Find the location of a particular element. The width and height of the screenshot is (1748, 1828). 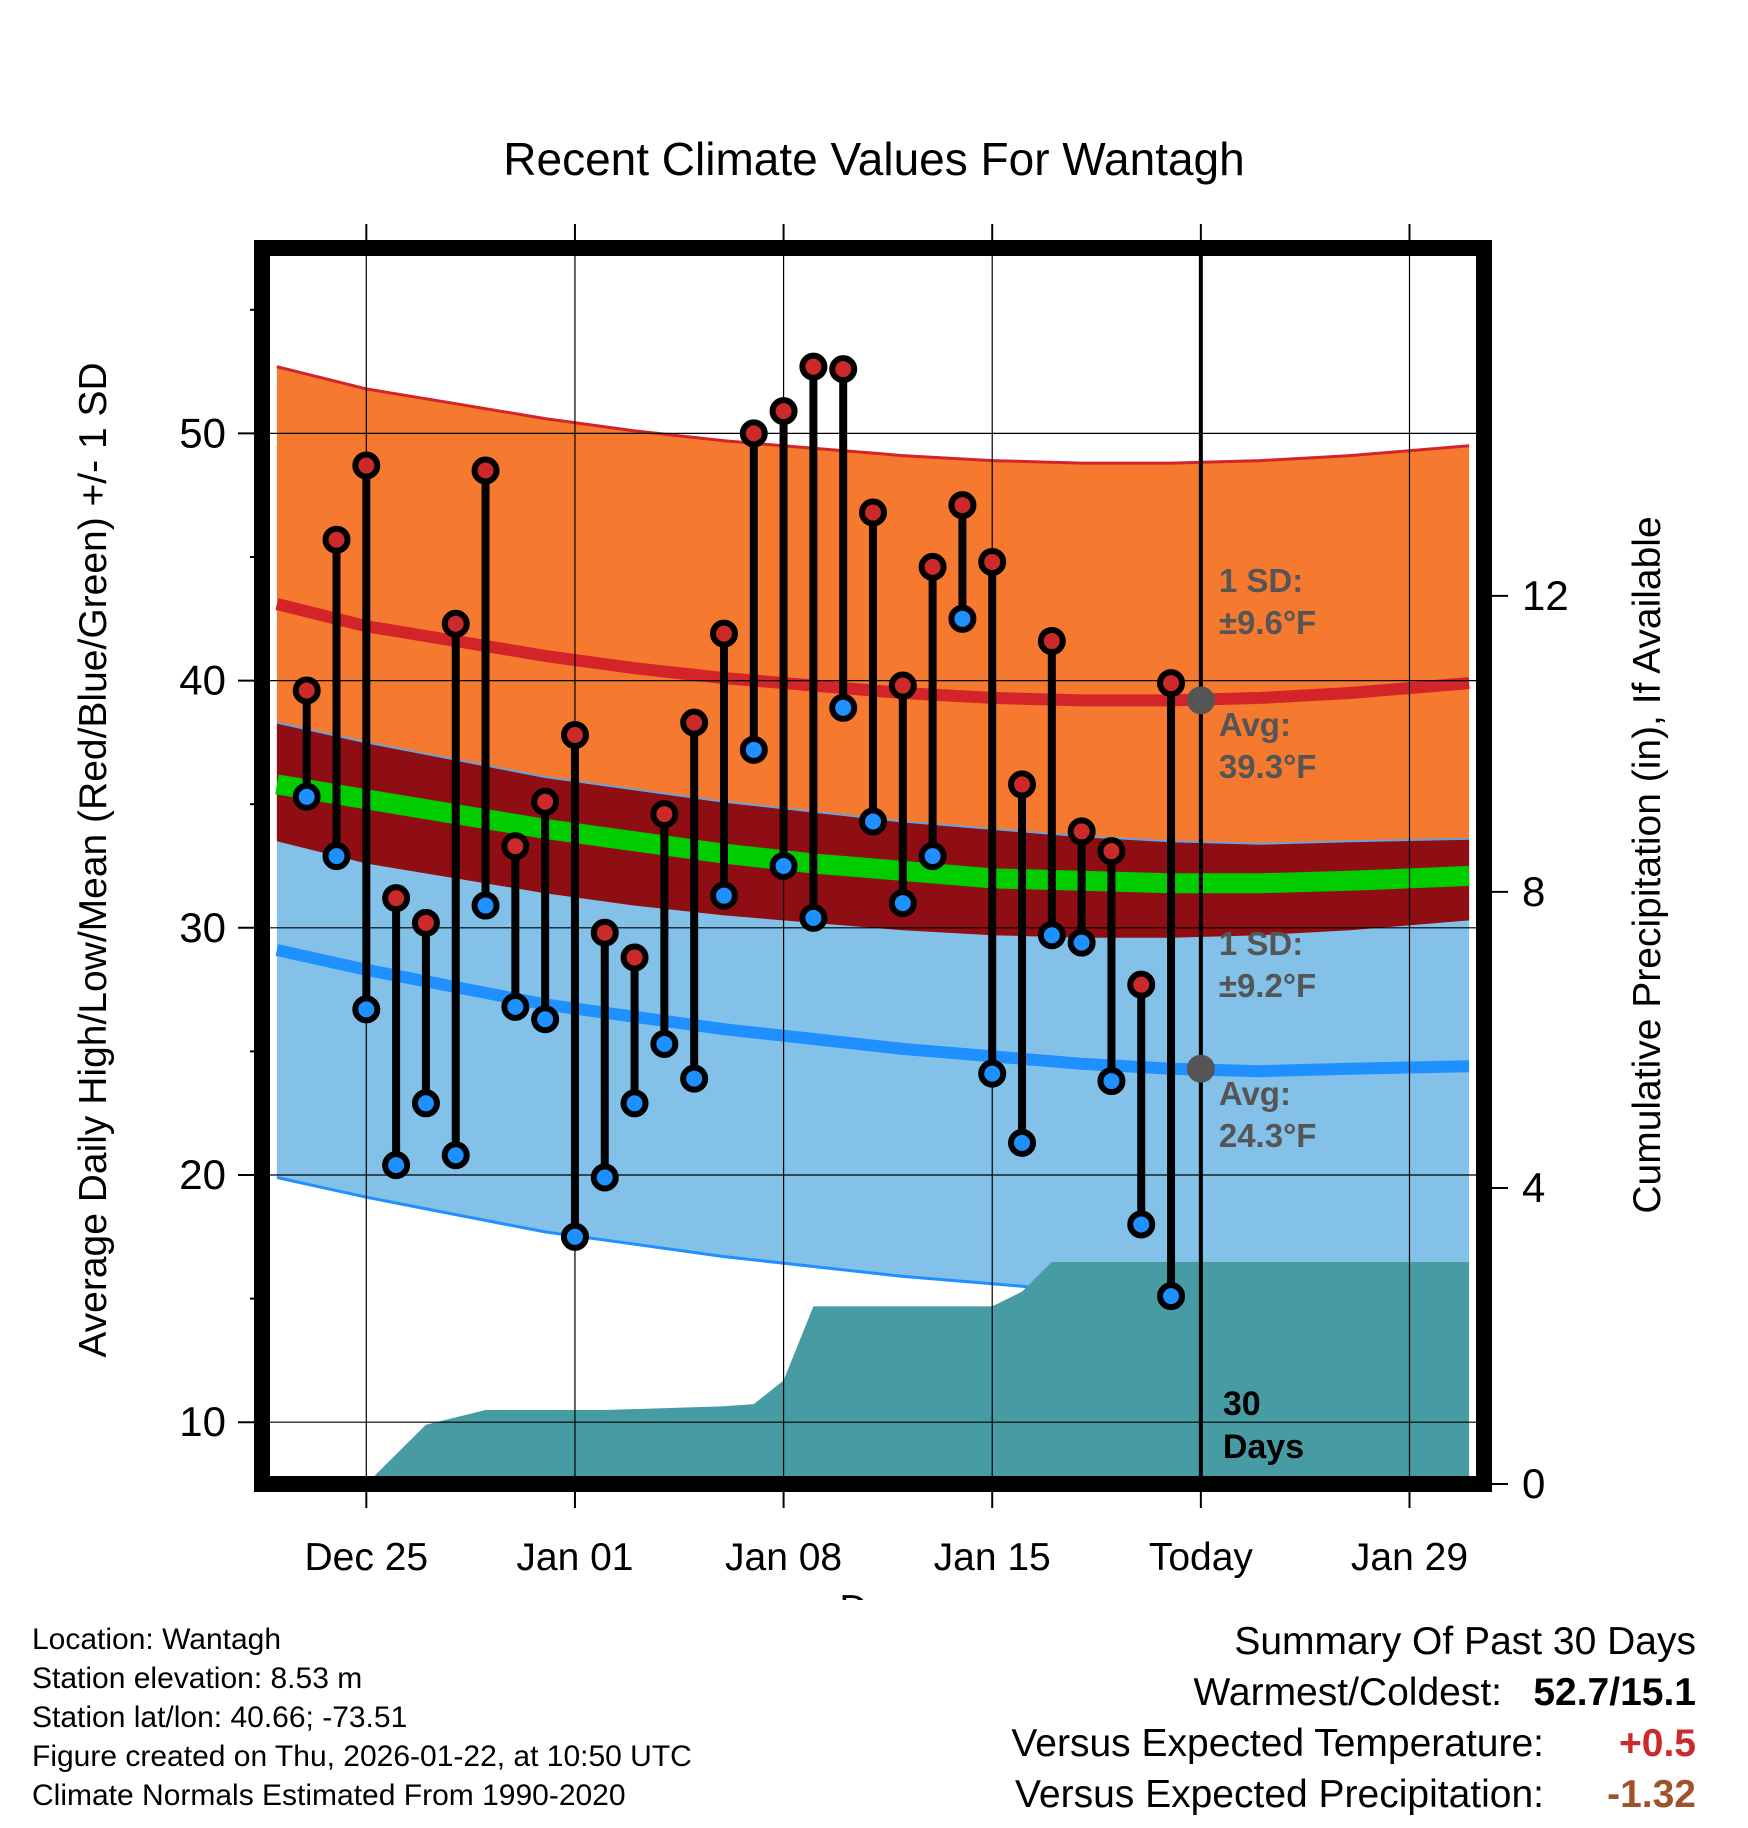

summary-warmest-row: Warmest/Coldest: 52.7/15.1 is located at coordinates (1353, 1692).